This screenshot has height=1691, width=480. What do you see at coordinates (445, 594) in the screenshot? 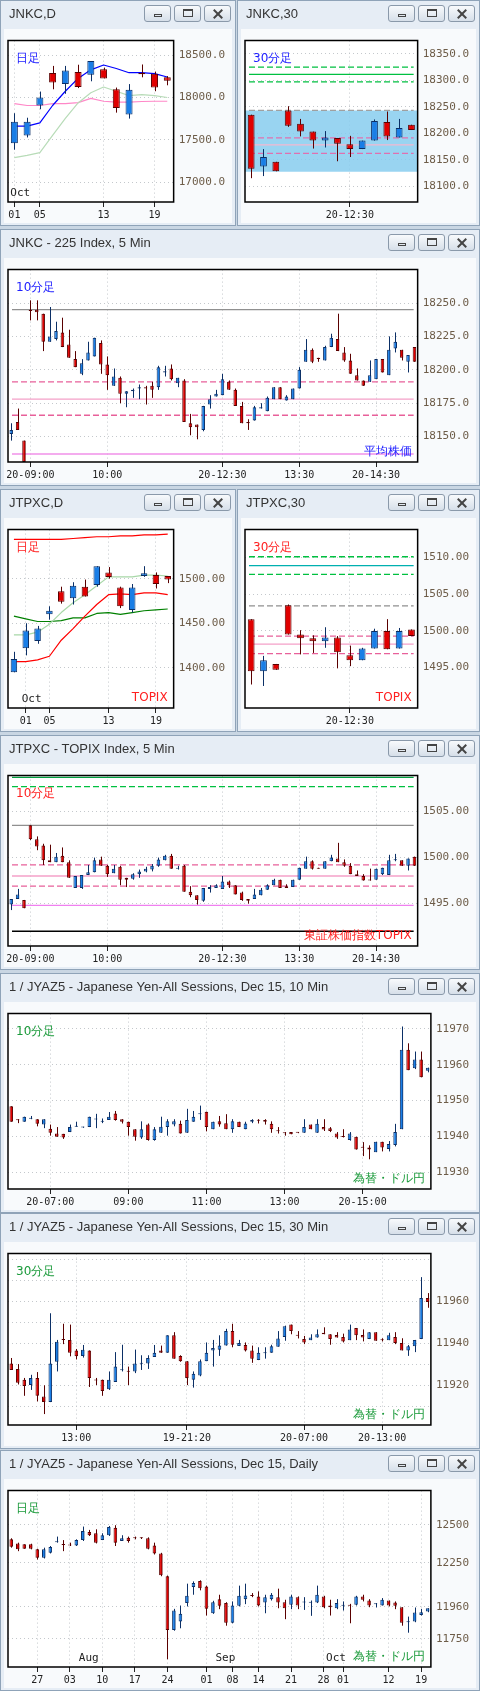
I see `y-tick-label: 1505.00` at bounding box center [445, 594].